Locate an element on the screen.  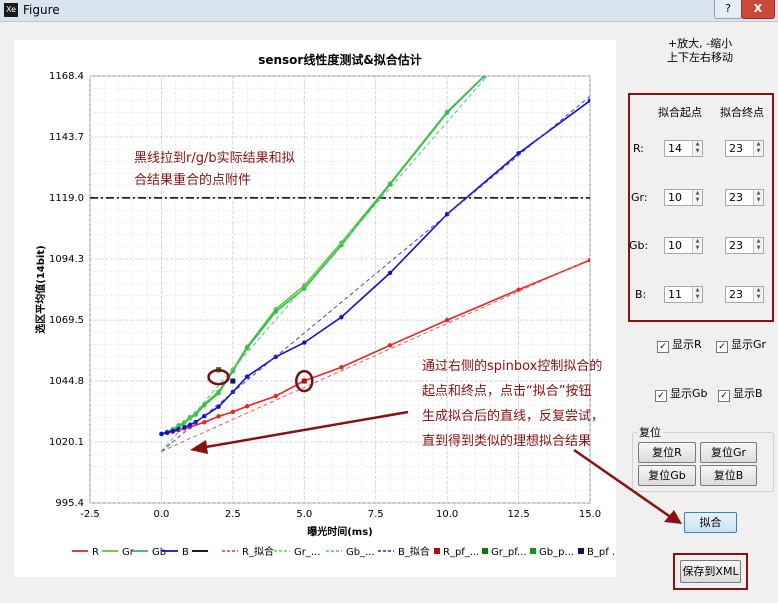
legend-label: B_拟合 is located at coordinates (414, 551).